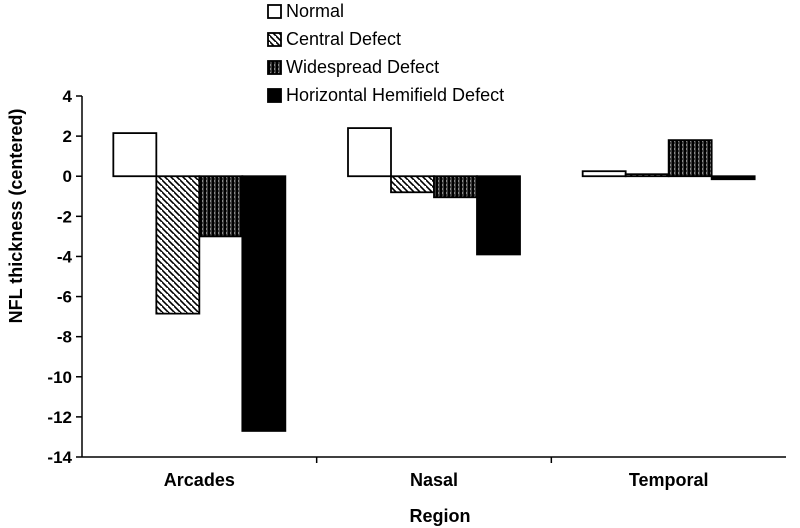 The width and height of the screenshot is (800, 528). What do you see at coordinates (64, 216) in the screenshot?
I see `y-tick-label: -2` at bounding box center [64, 216].